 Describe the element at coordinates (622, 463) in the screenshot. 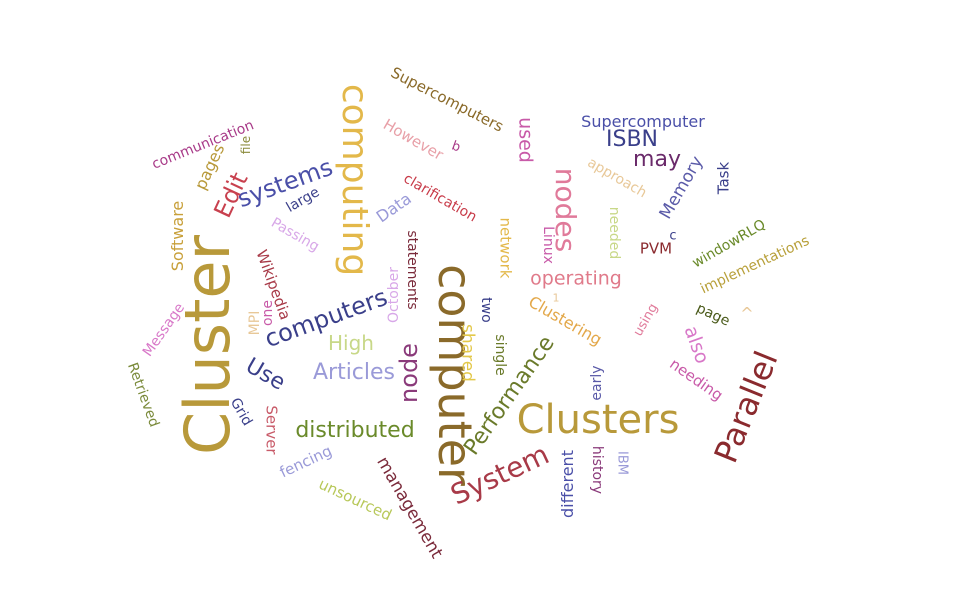

I see `cloud-word: IBM` at that location.